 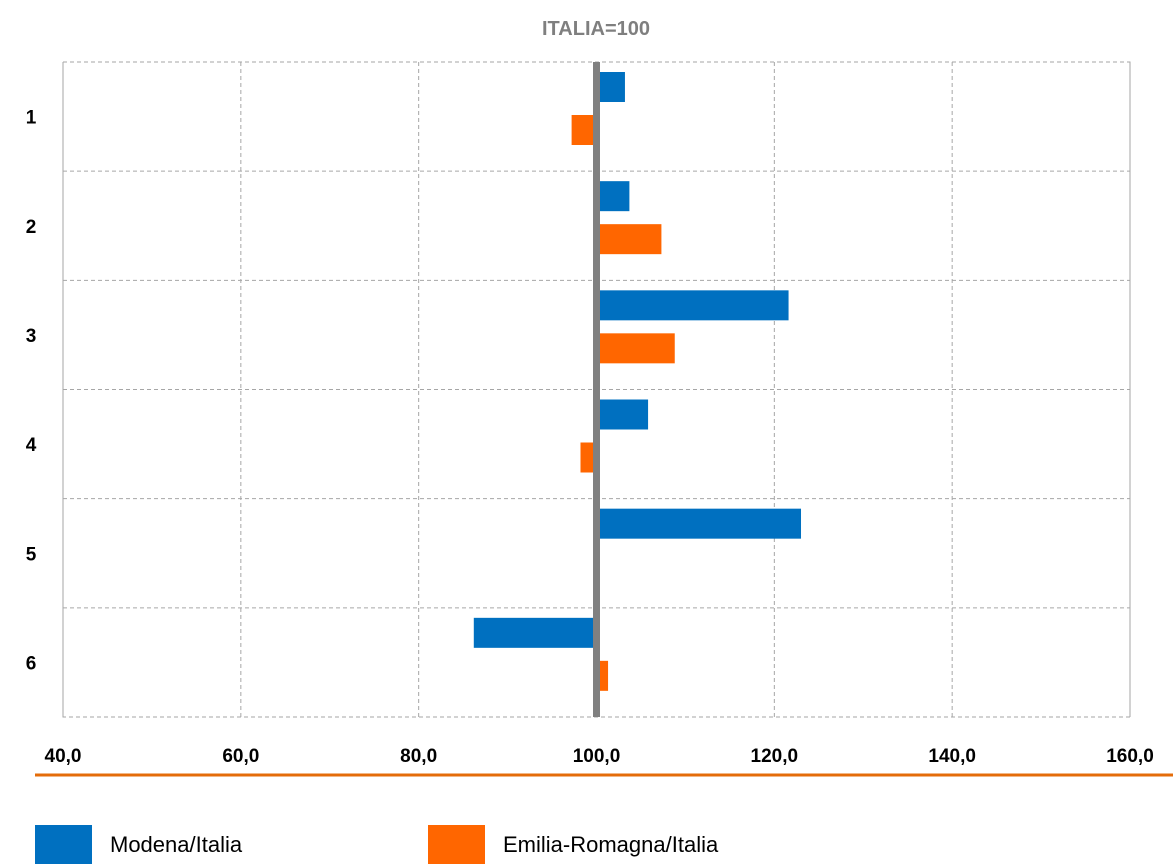 I want to click on x-tick-label: 60,0, so click(x=240, y=756).